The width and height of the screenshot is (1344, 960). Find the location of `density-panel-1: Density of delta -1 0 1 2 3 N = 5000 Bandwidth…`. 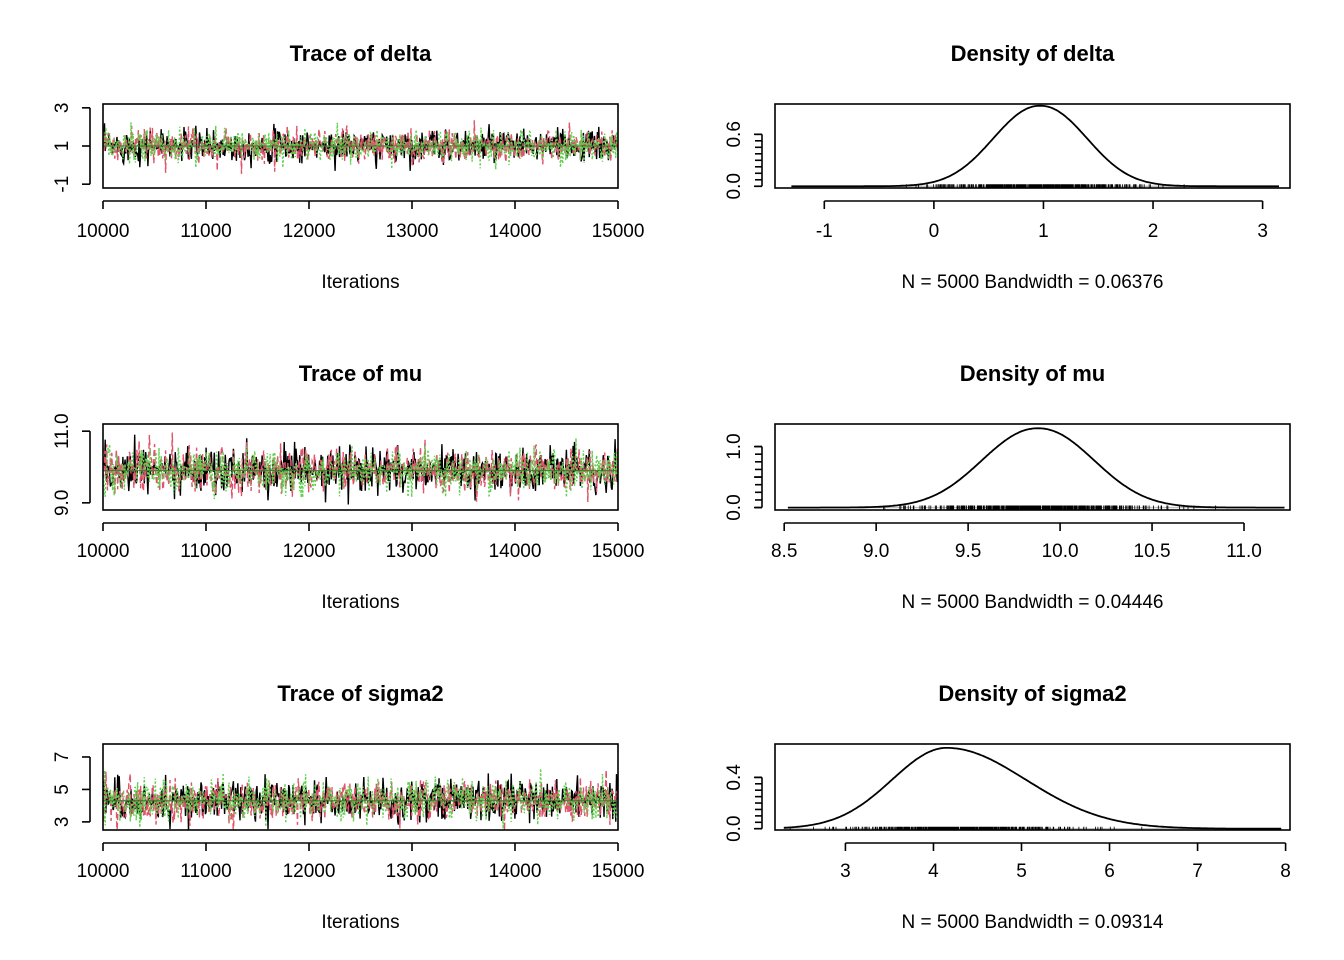

density-panel-1: Density of delta -1 0 1 2 3 N = 5000 Bandwidth… is located at coordinates (1007, 167).